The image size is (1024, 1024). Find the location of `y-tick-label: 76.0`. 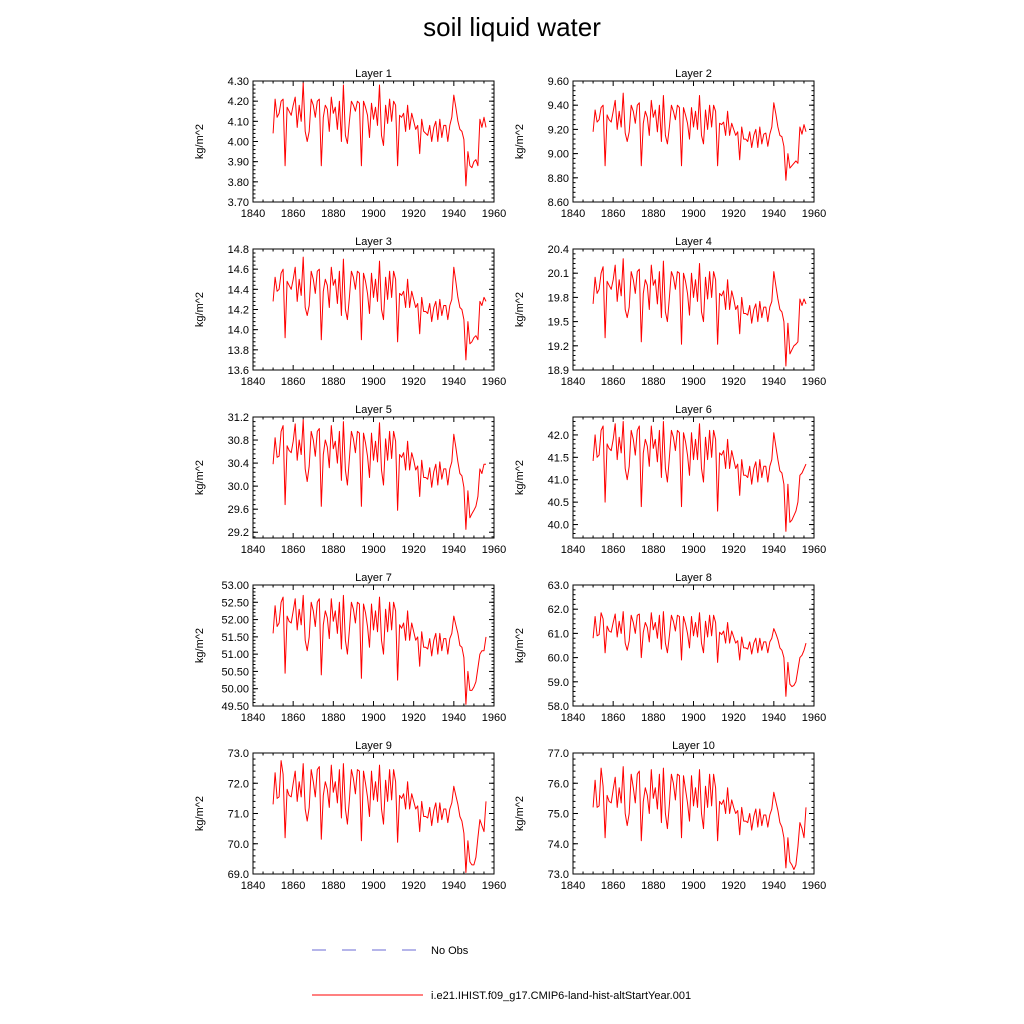

y-tick-label: 76.0 is located at coordinates (558, 784).